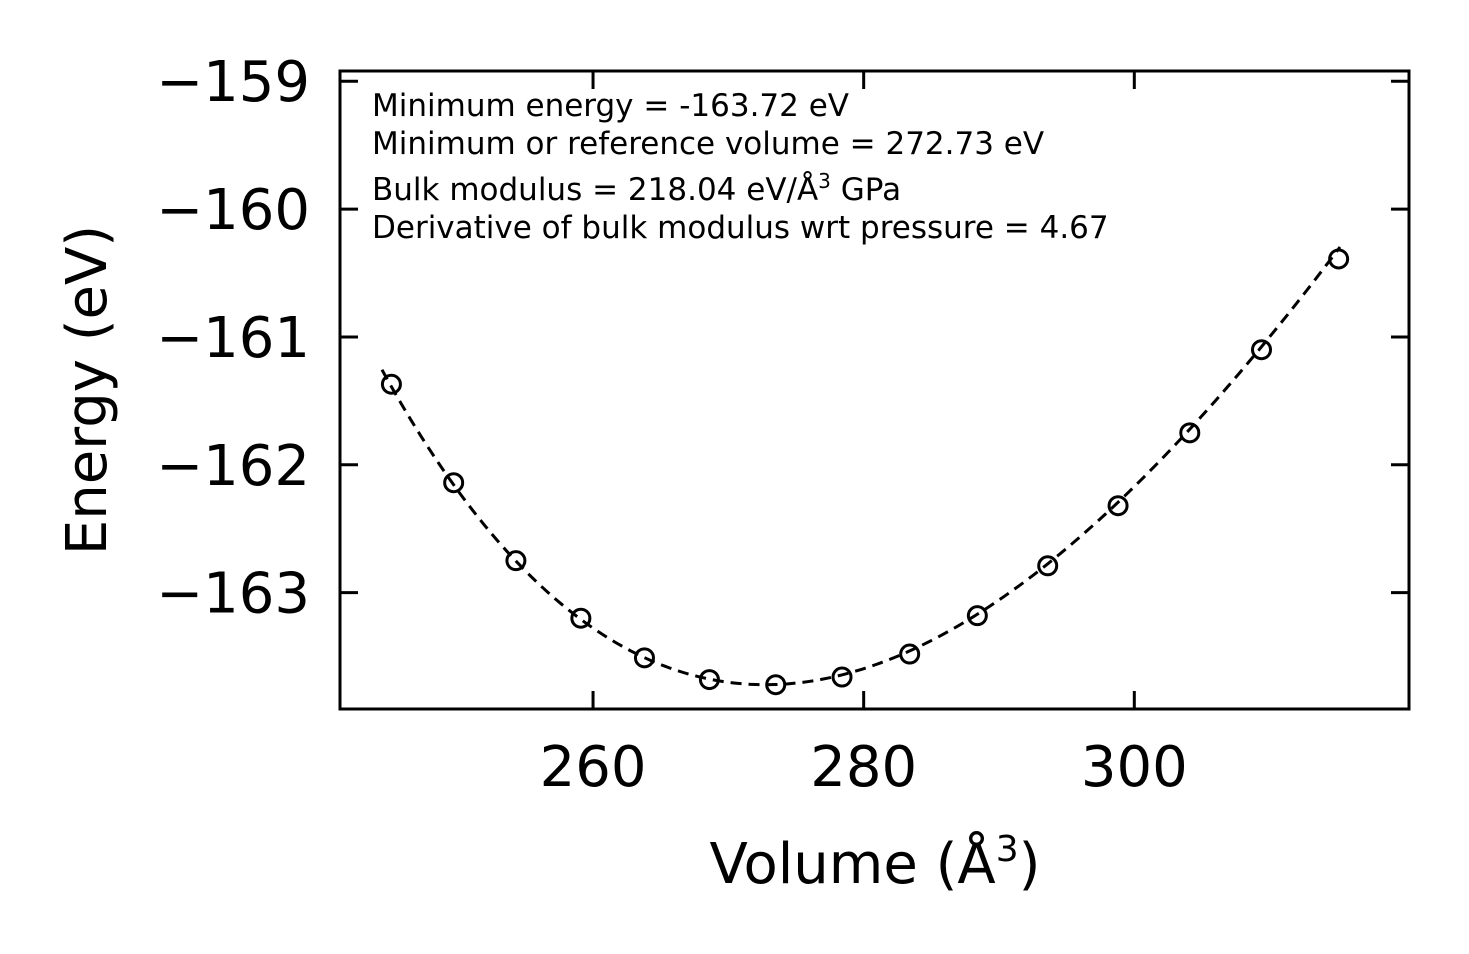  Describe the element at coordinates (87, 390) in the screenshot. I see `y-axis-title: Energy (eV)` at that location.